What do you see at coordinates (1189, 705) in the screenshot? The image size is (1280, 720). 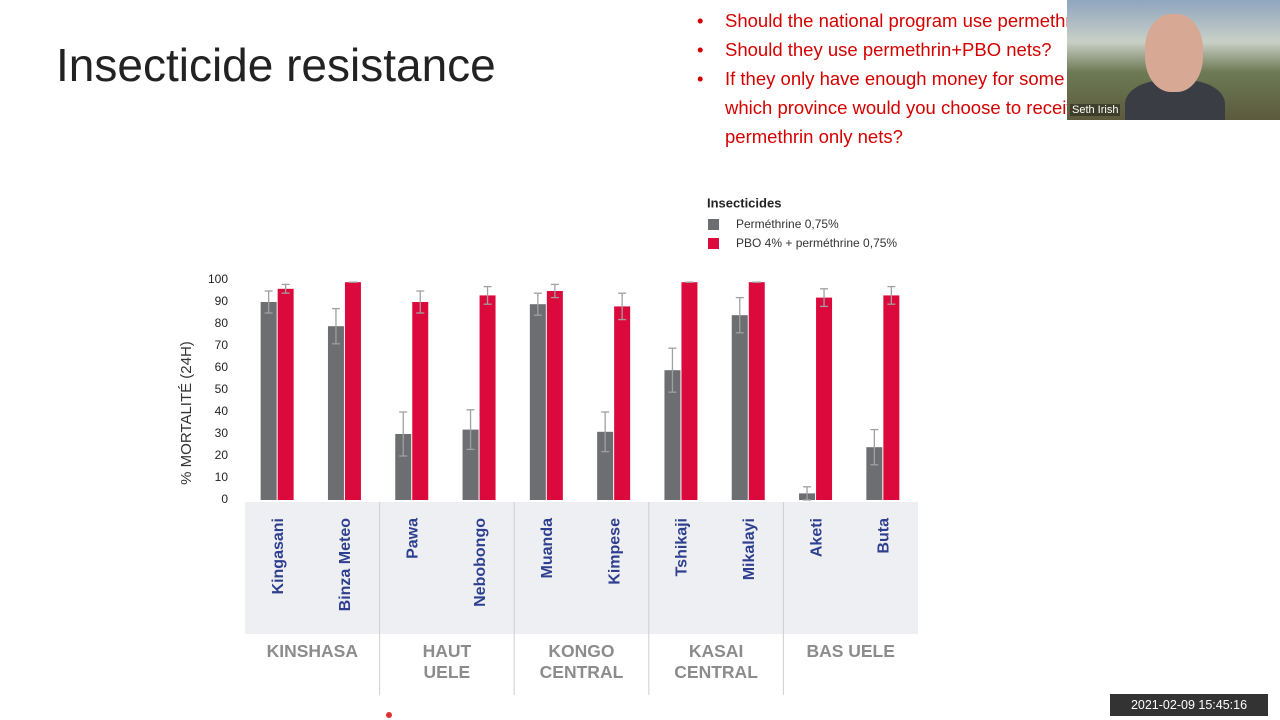 I see `timestamp: 2021-02-09 15:45:16` at bounding box center [1189, 705].